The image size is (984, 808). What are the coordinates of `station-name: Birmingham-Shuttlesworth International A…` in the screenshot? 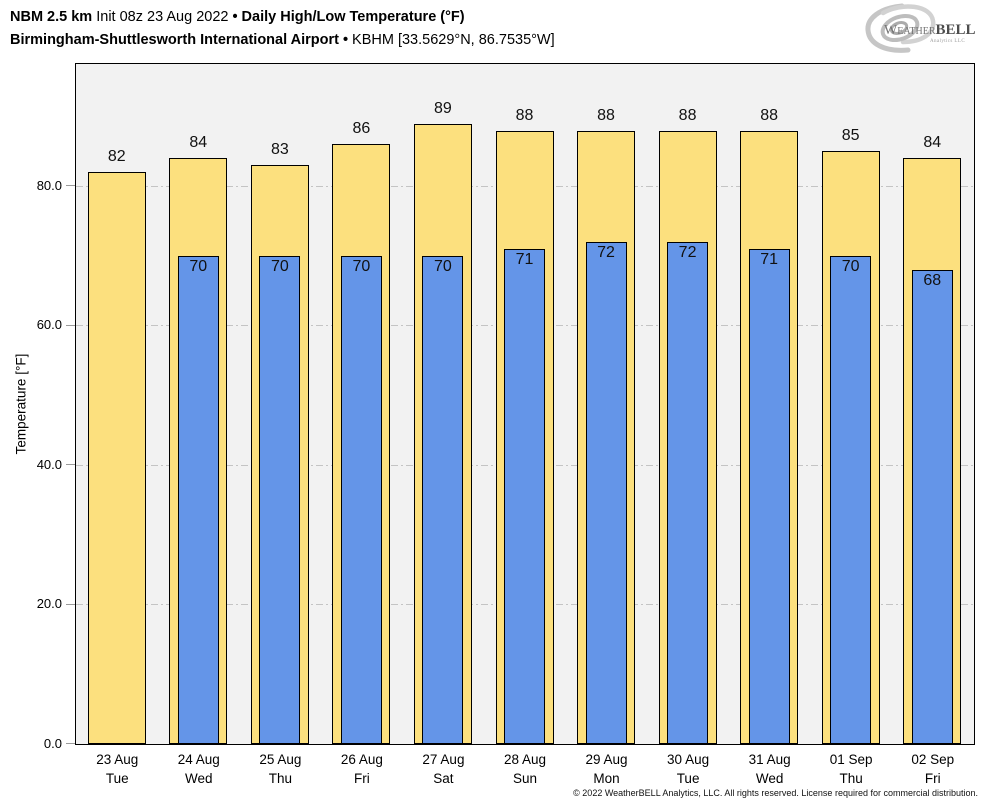 It's located at (174, 40).